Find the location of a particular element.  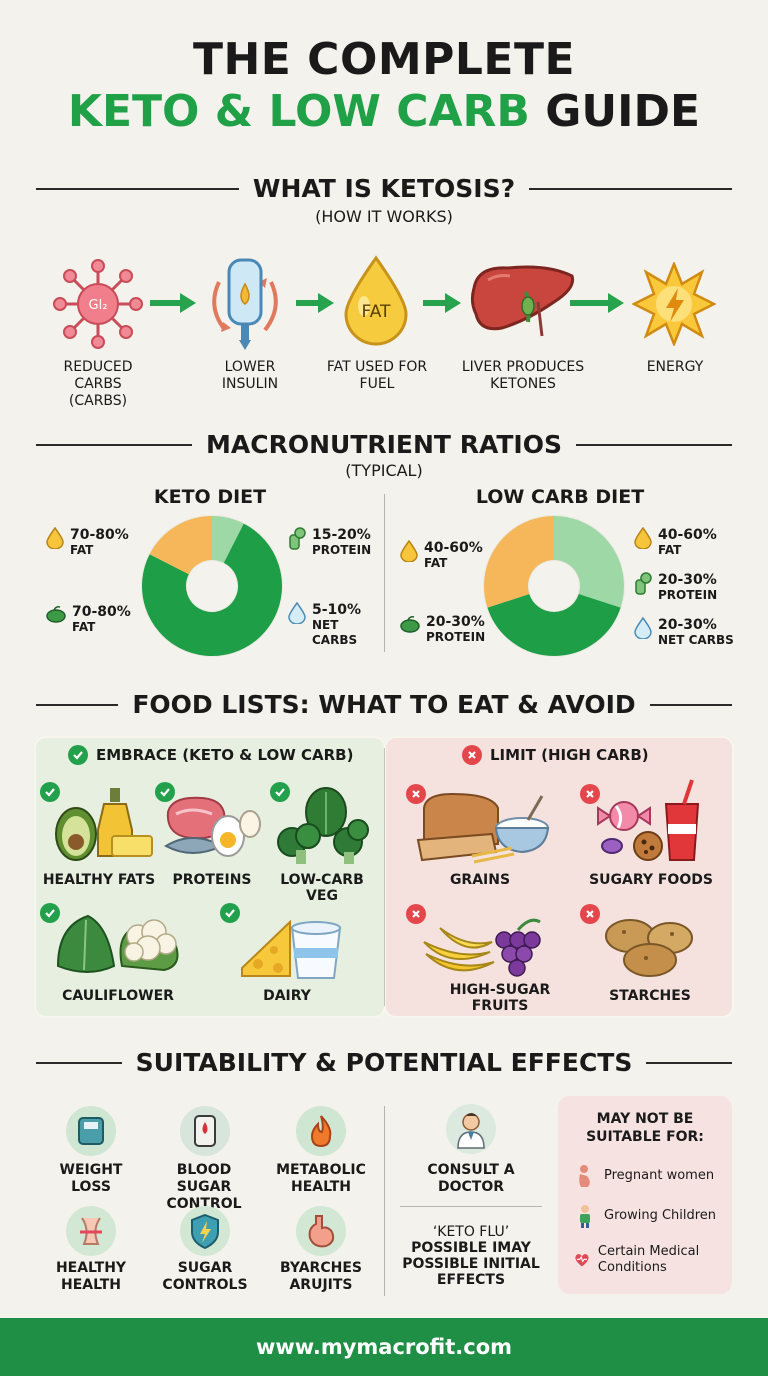

food-label-grains: GRAINS is located at coordinates (480, 880).